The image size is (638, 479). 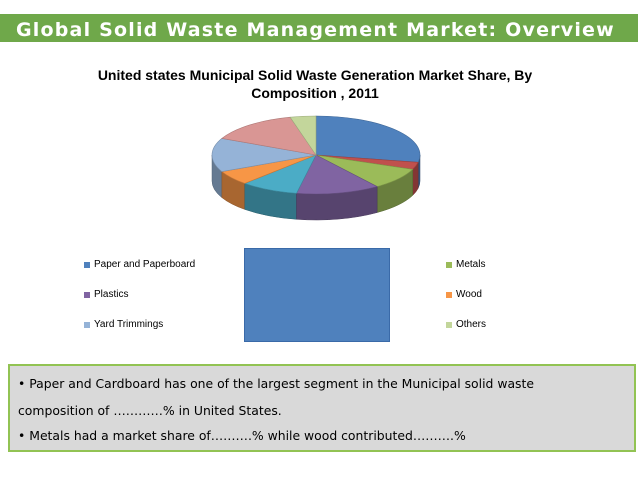 I want to click on legend-item-metals: Metals, so click(x=465, y=264).